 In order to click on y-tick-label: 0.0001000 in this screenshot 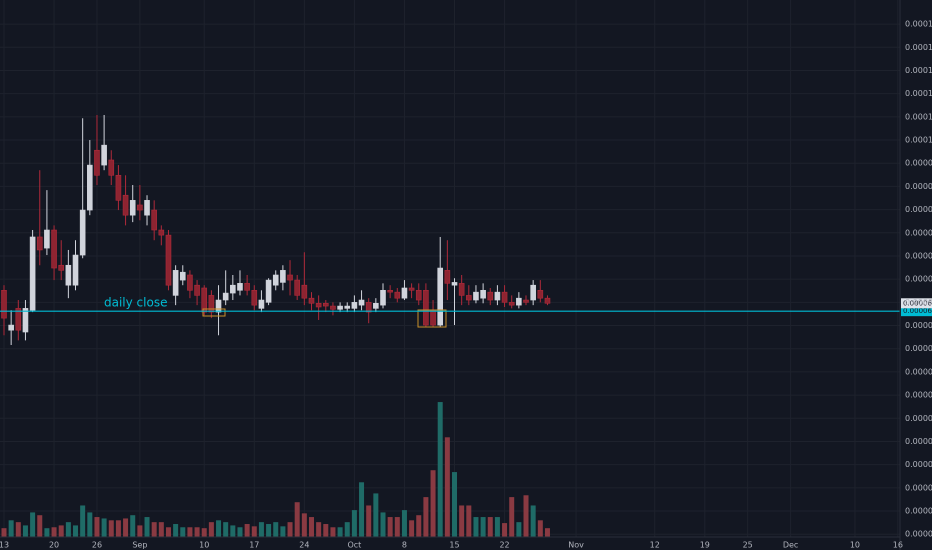, I will do `click(918, 140)`.